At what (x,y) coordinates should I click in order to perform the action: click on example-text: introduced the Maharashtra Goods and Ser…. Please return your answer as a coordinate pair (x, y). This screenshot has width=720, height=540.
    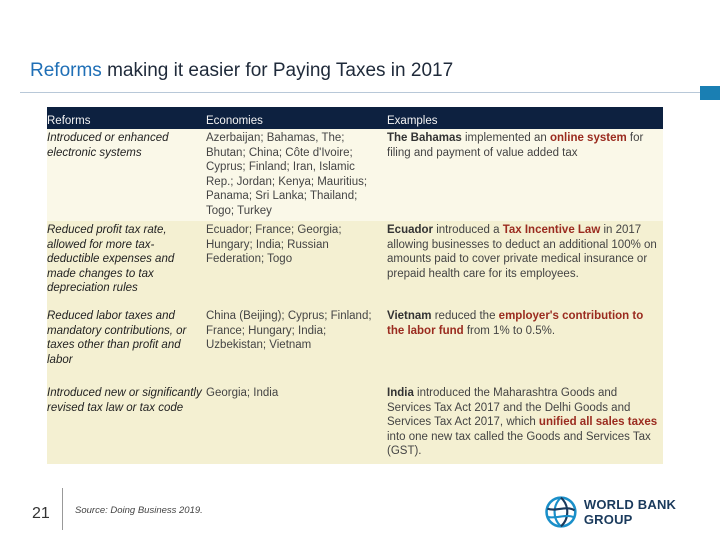
    Looking at the image, I should click on (509, 408).